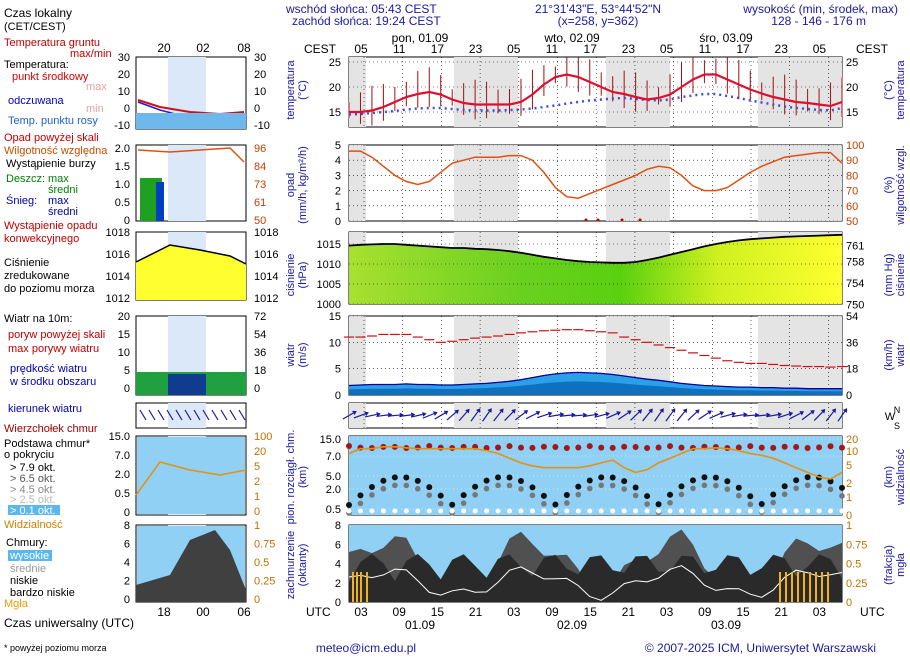 The height and width of the screenshot is (660, 910). What do you see at coordinates (330, 440) in the screenshot?
I see `cloud-ytick: 15.0` at bounding box center [330, 440].